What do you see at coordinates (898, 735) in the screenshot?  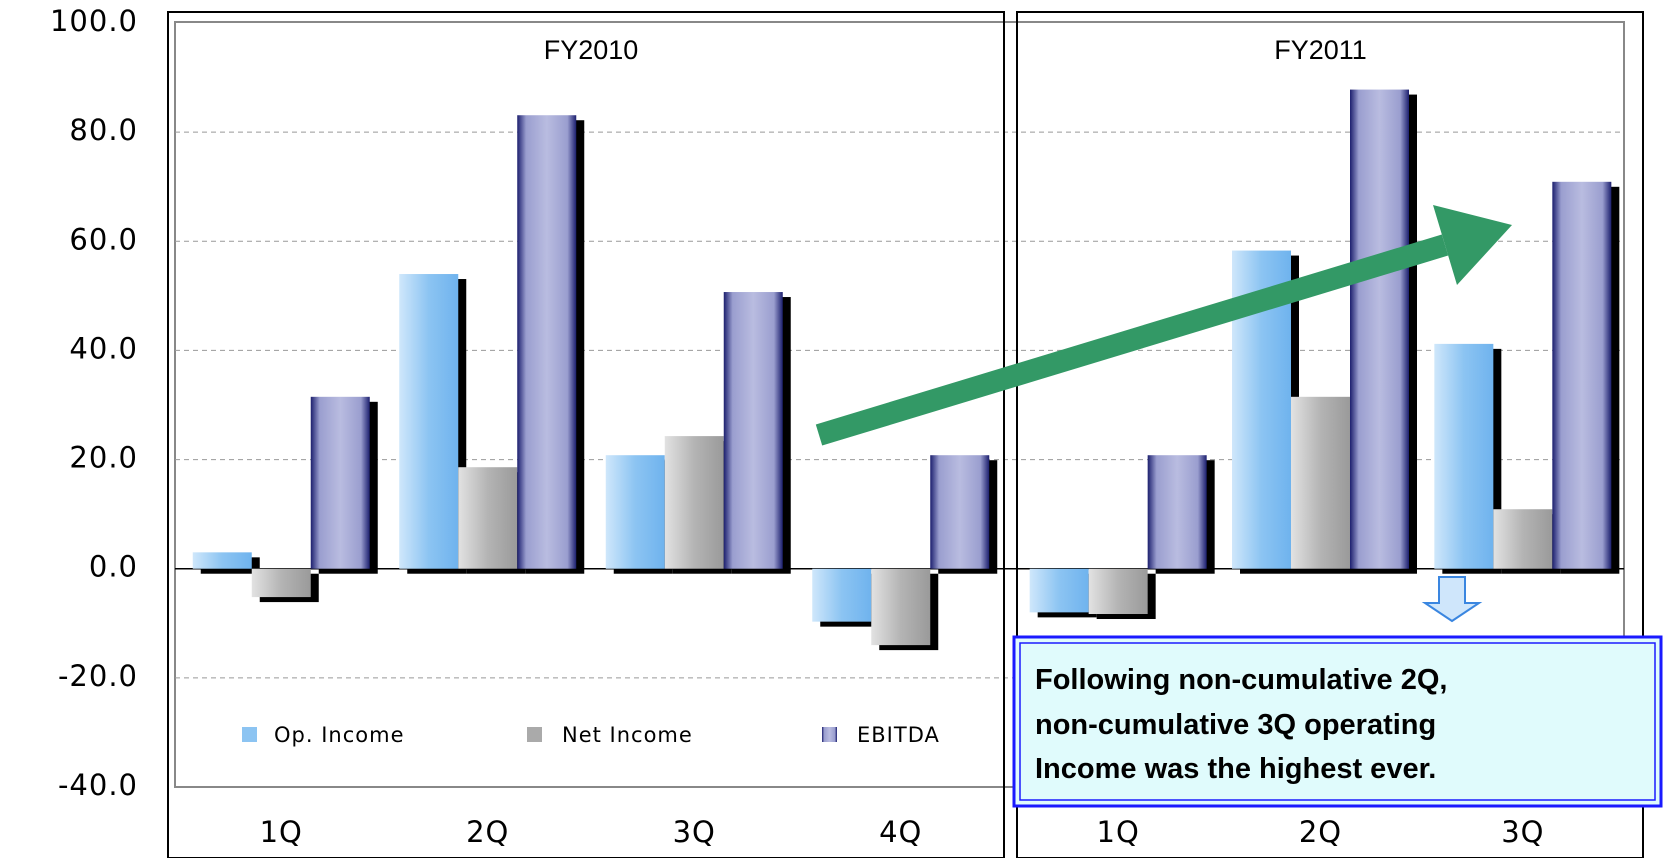 I see `legend-label: EBITDA` at bounding box center [898, 735].